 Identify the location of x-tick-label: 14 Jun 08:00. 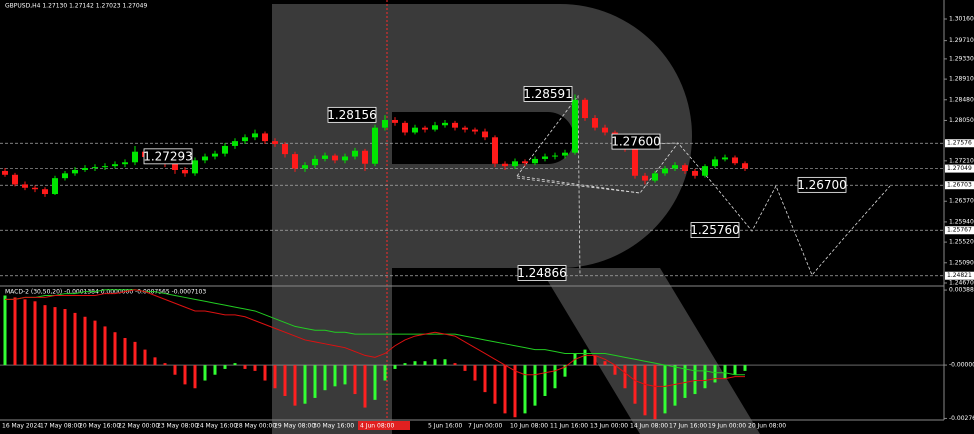
(649, 426).